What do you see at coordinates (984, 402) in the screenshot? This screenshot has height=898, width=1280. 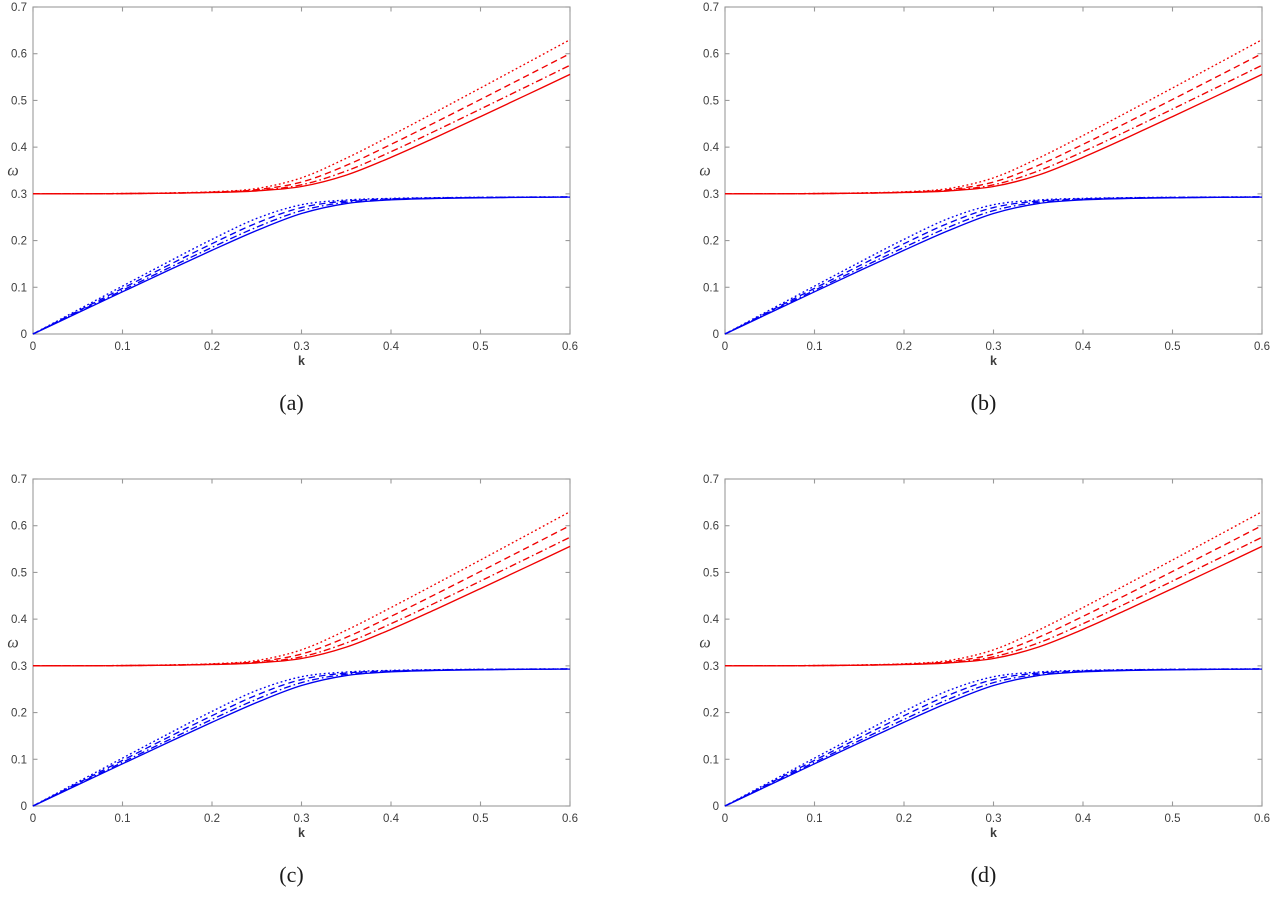 I see `panel-label-b: (b)` at bounding box center [984, 402].